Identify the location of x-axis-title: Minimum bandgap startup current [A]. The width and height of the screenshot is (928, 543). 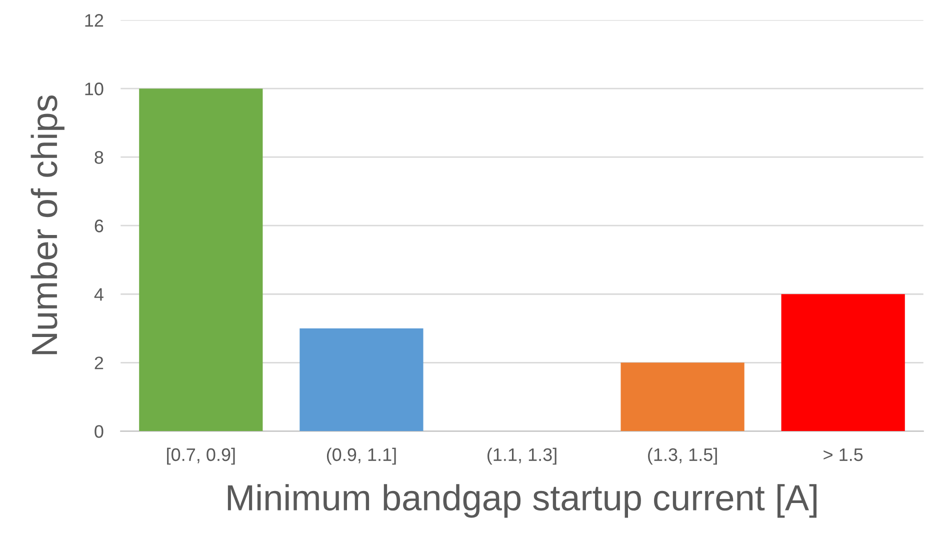
(522, 501).